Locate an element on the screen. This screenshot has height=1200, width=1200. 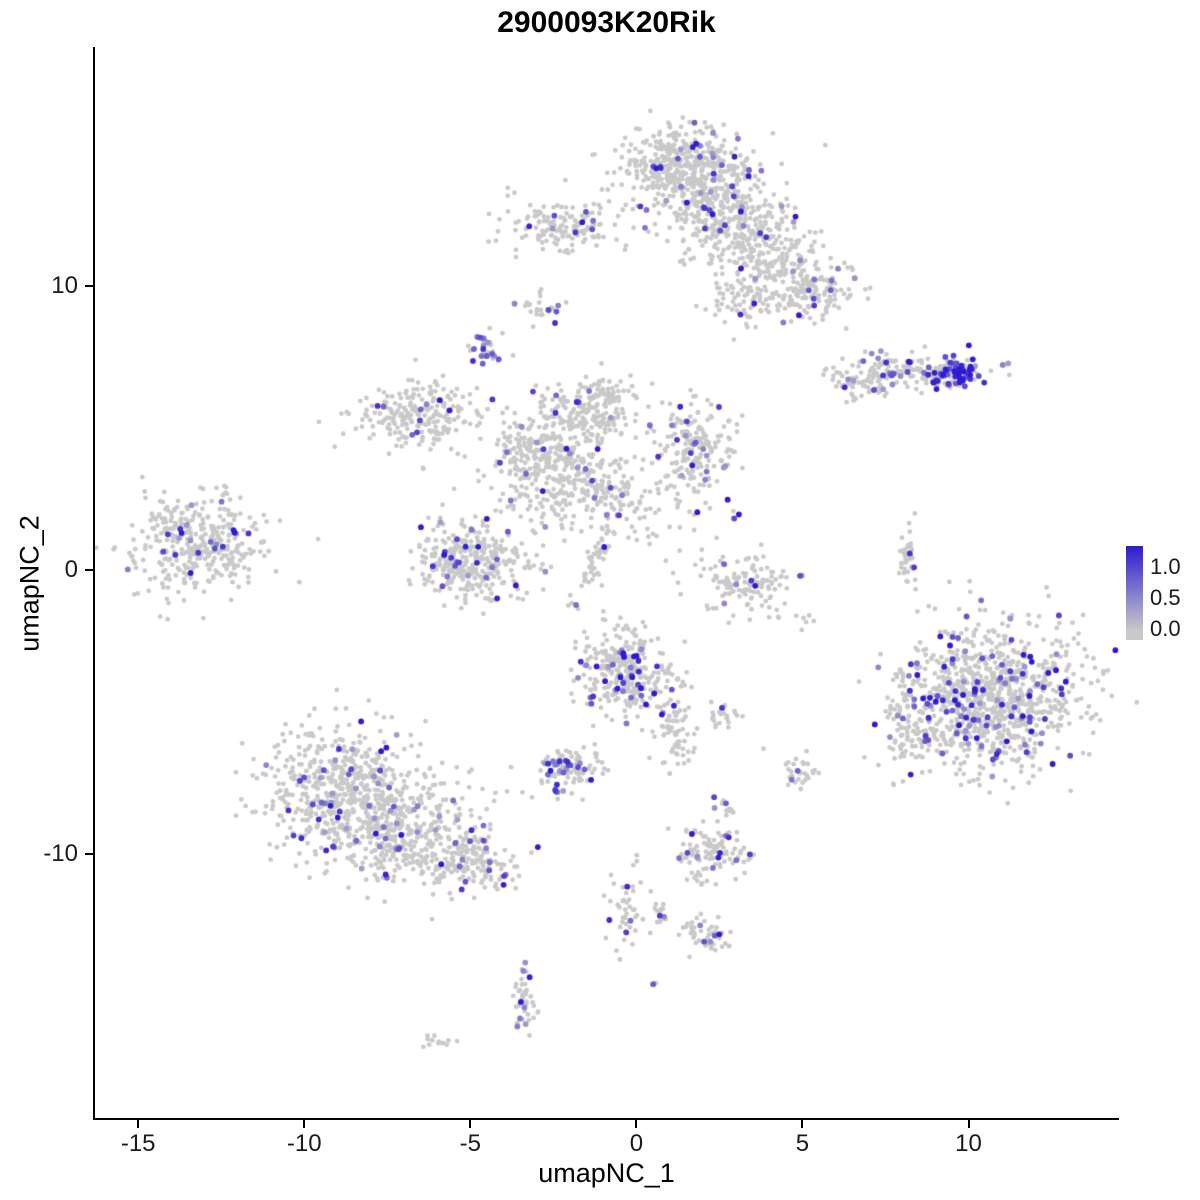
x-tick-label: -5 is located at coordinates (470, 1143).